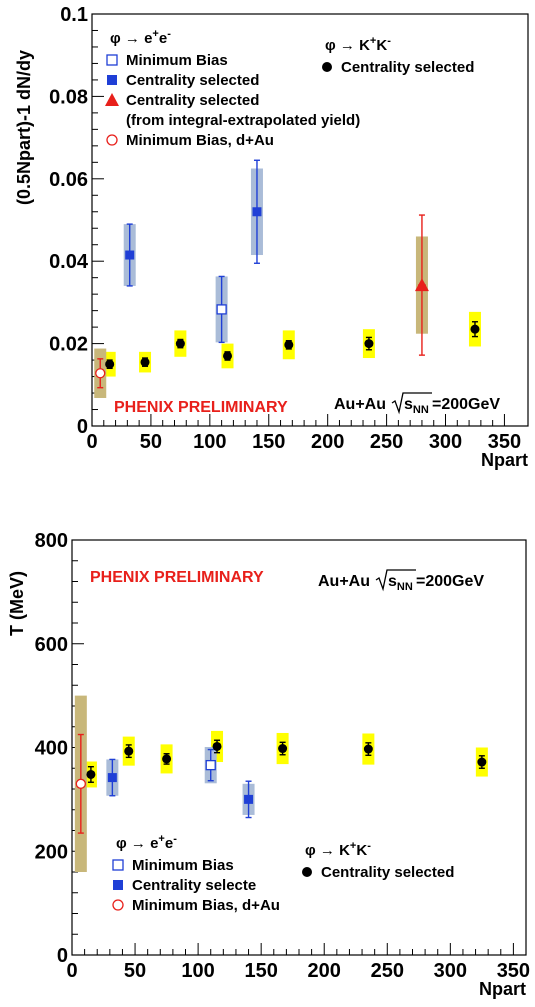 Image resolution: width=535 pixels, height=1007 pixels. Describe the element at coordinates (51, 852) in the screenshot. I see `y-tick-label: 200` at that location.